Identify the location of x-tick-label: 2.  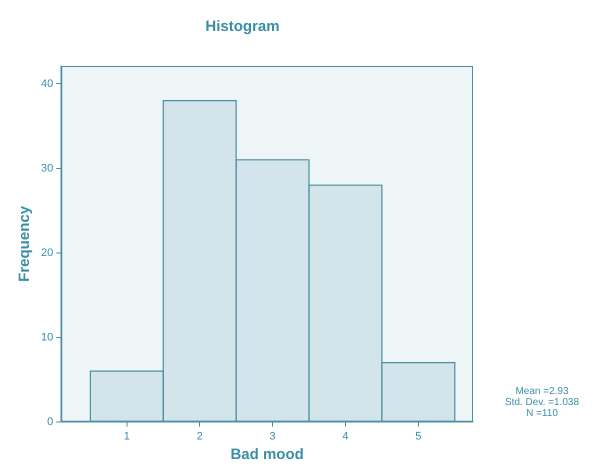
(199, 436).